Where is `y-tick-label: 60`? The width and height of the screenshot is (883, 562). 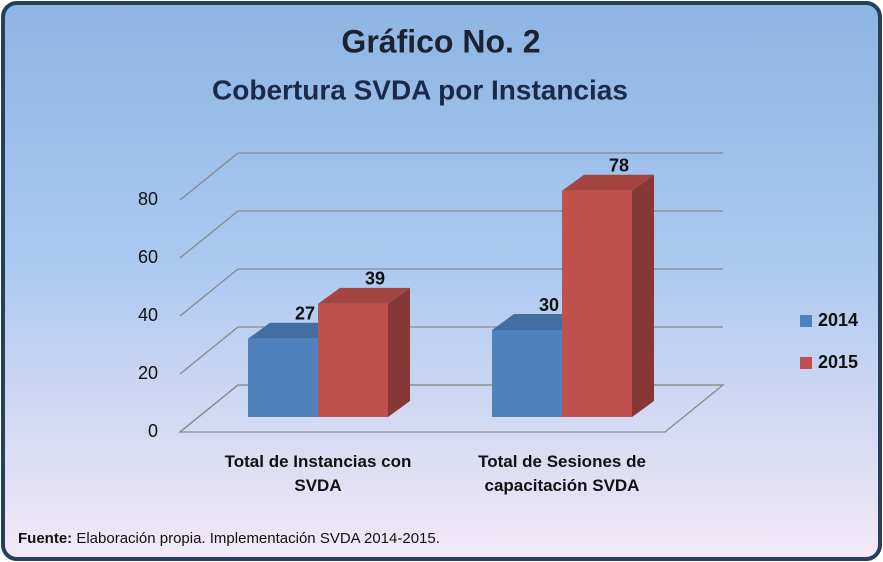
y-tick-label: 60 is located at coordinates (148, 257).